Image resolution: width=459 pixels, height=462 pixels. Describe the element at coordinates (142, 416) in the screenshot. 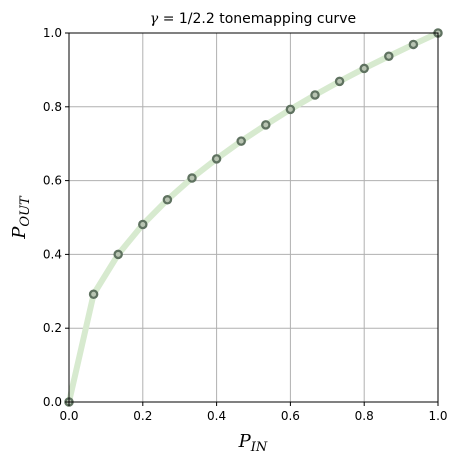

I see `x-tick-label: 0.2` at that location.